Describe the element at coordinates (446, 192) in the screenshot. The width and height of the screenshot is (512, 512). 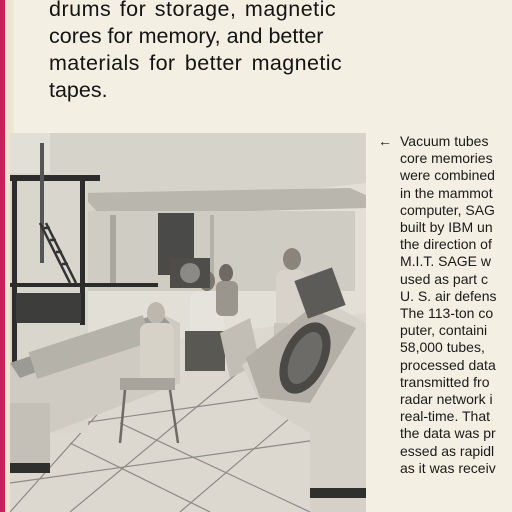
I see `caption-line: in the mammot` at that location.